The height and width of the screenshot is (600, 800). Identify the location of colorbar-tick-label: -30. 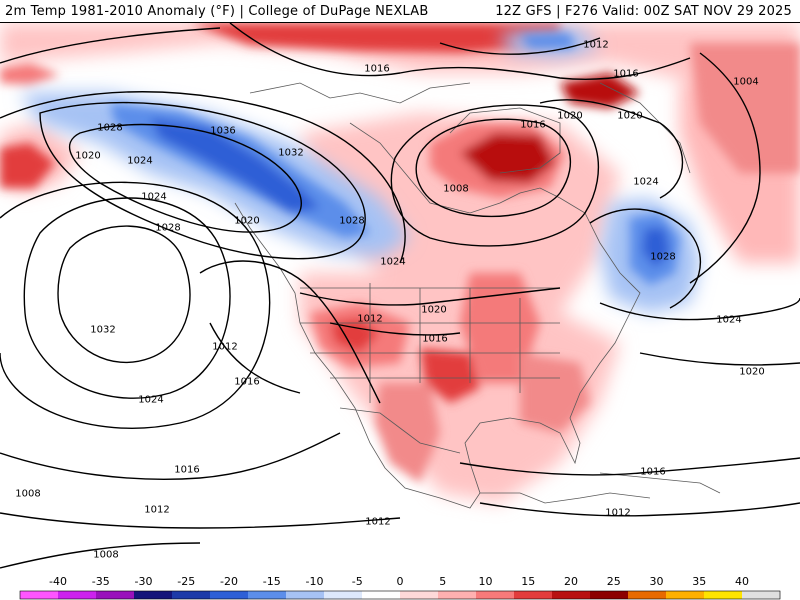
(144, 581).